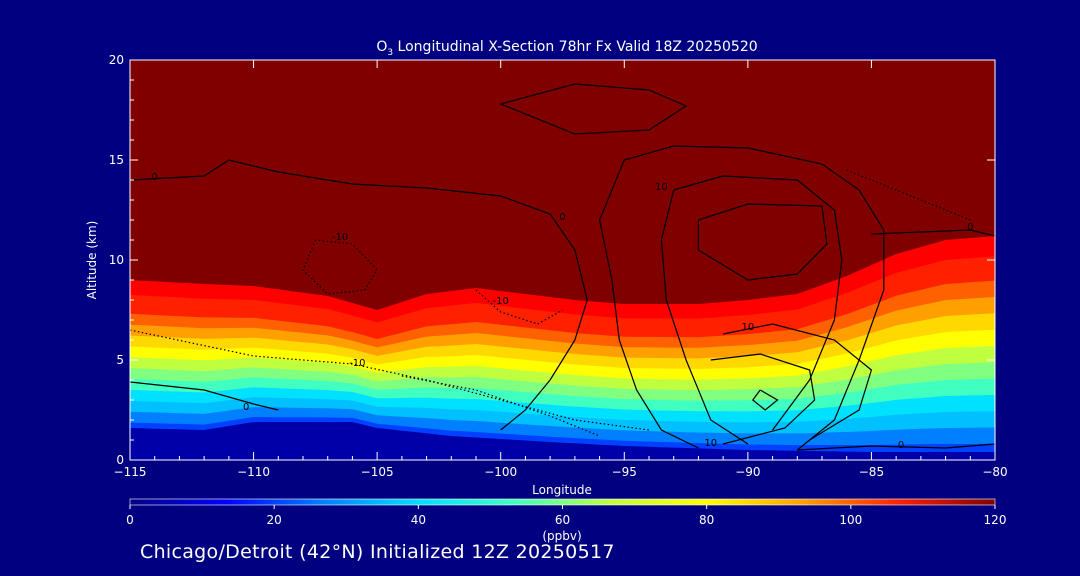 This screenshot has width=1080, height=576. I want to click on x-tick-label: −115, so click(130, 472).